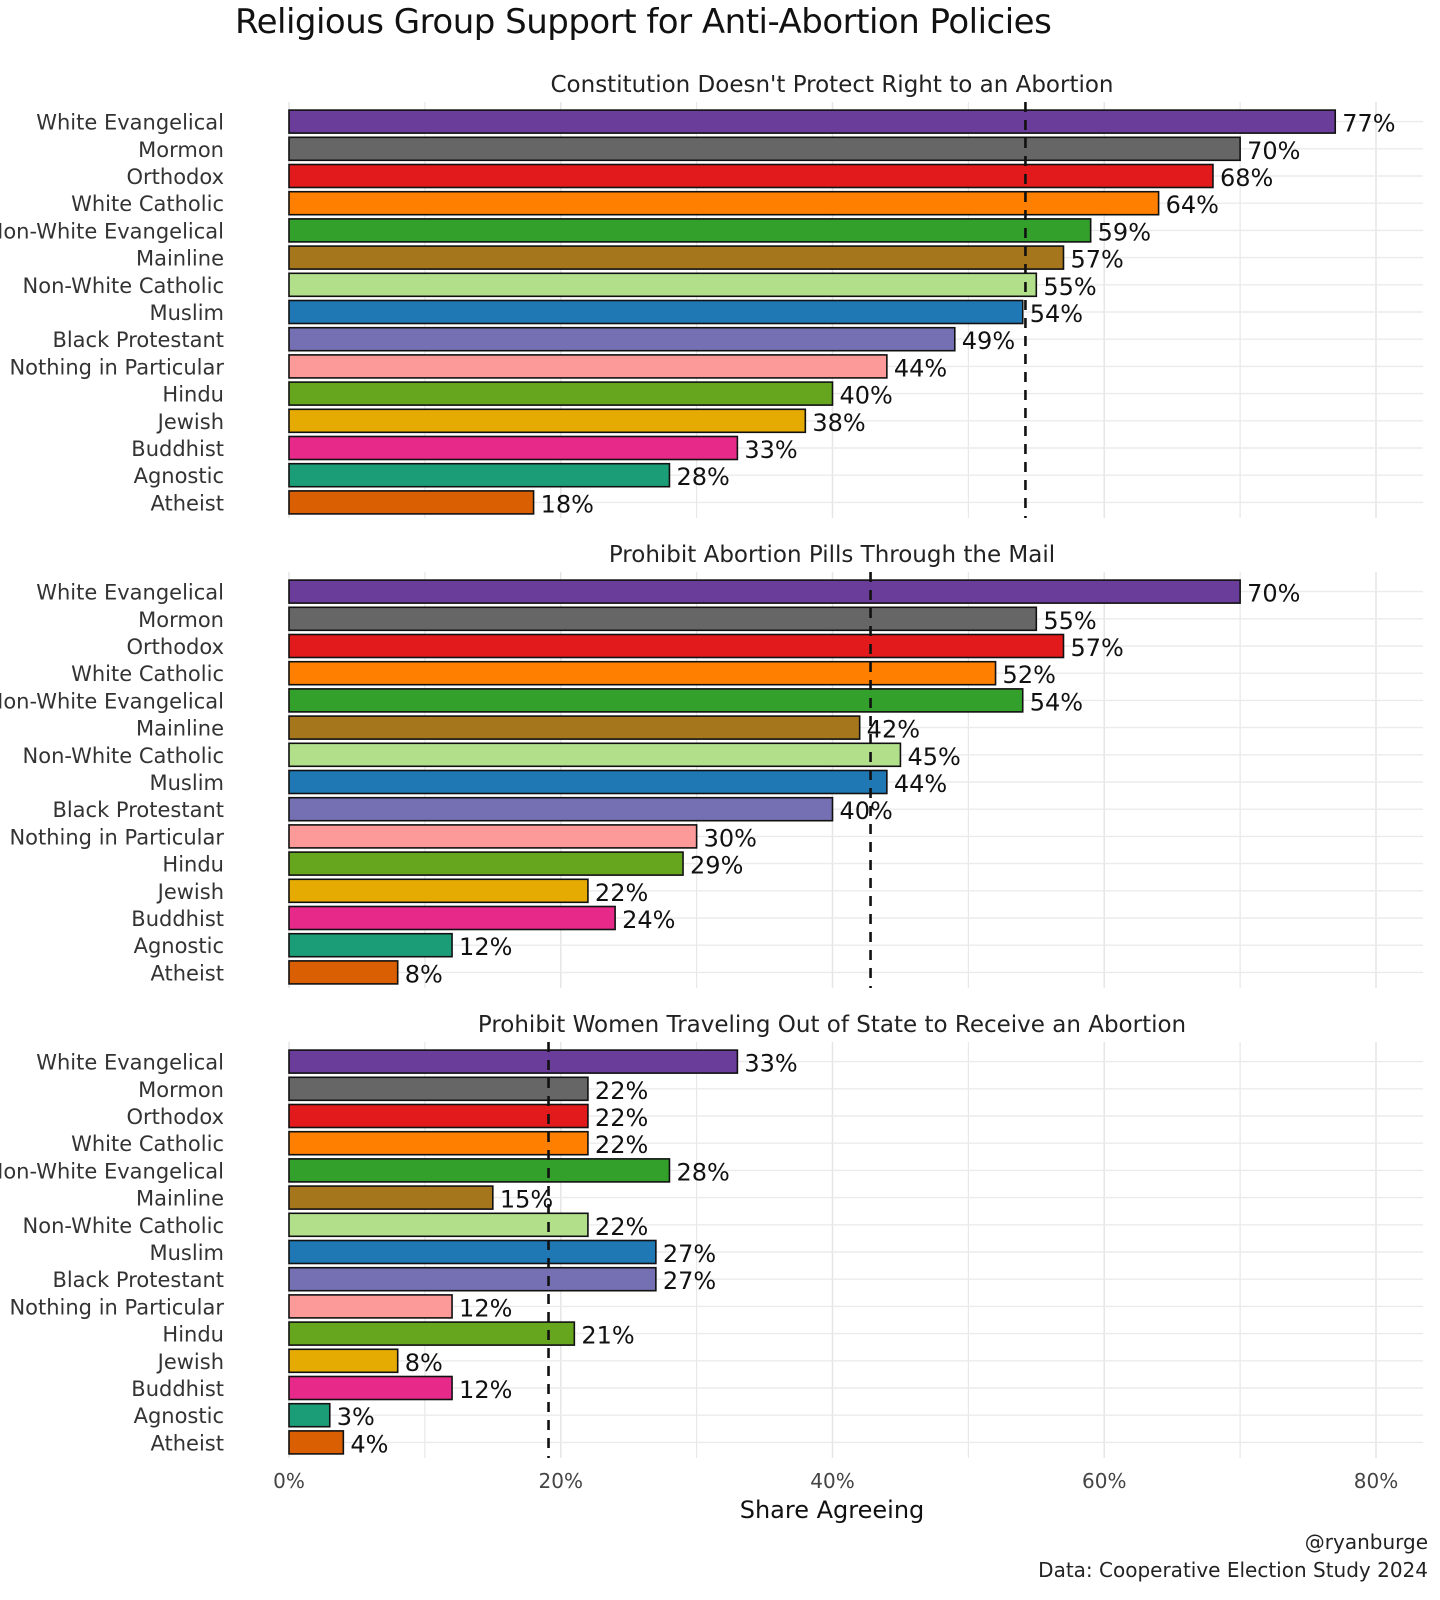  What do you see at coordinates (1124, 232) in the screenshot?
I see `value-label: 59%` at bounding box center [1124, 232].